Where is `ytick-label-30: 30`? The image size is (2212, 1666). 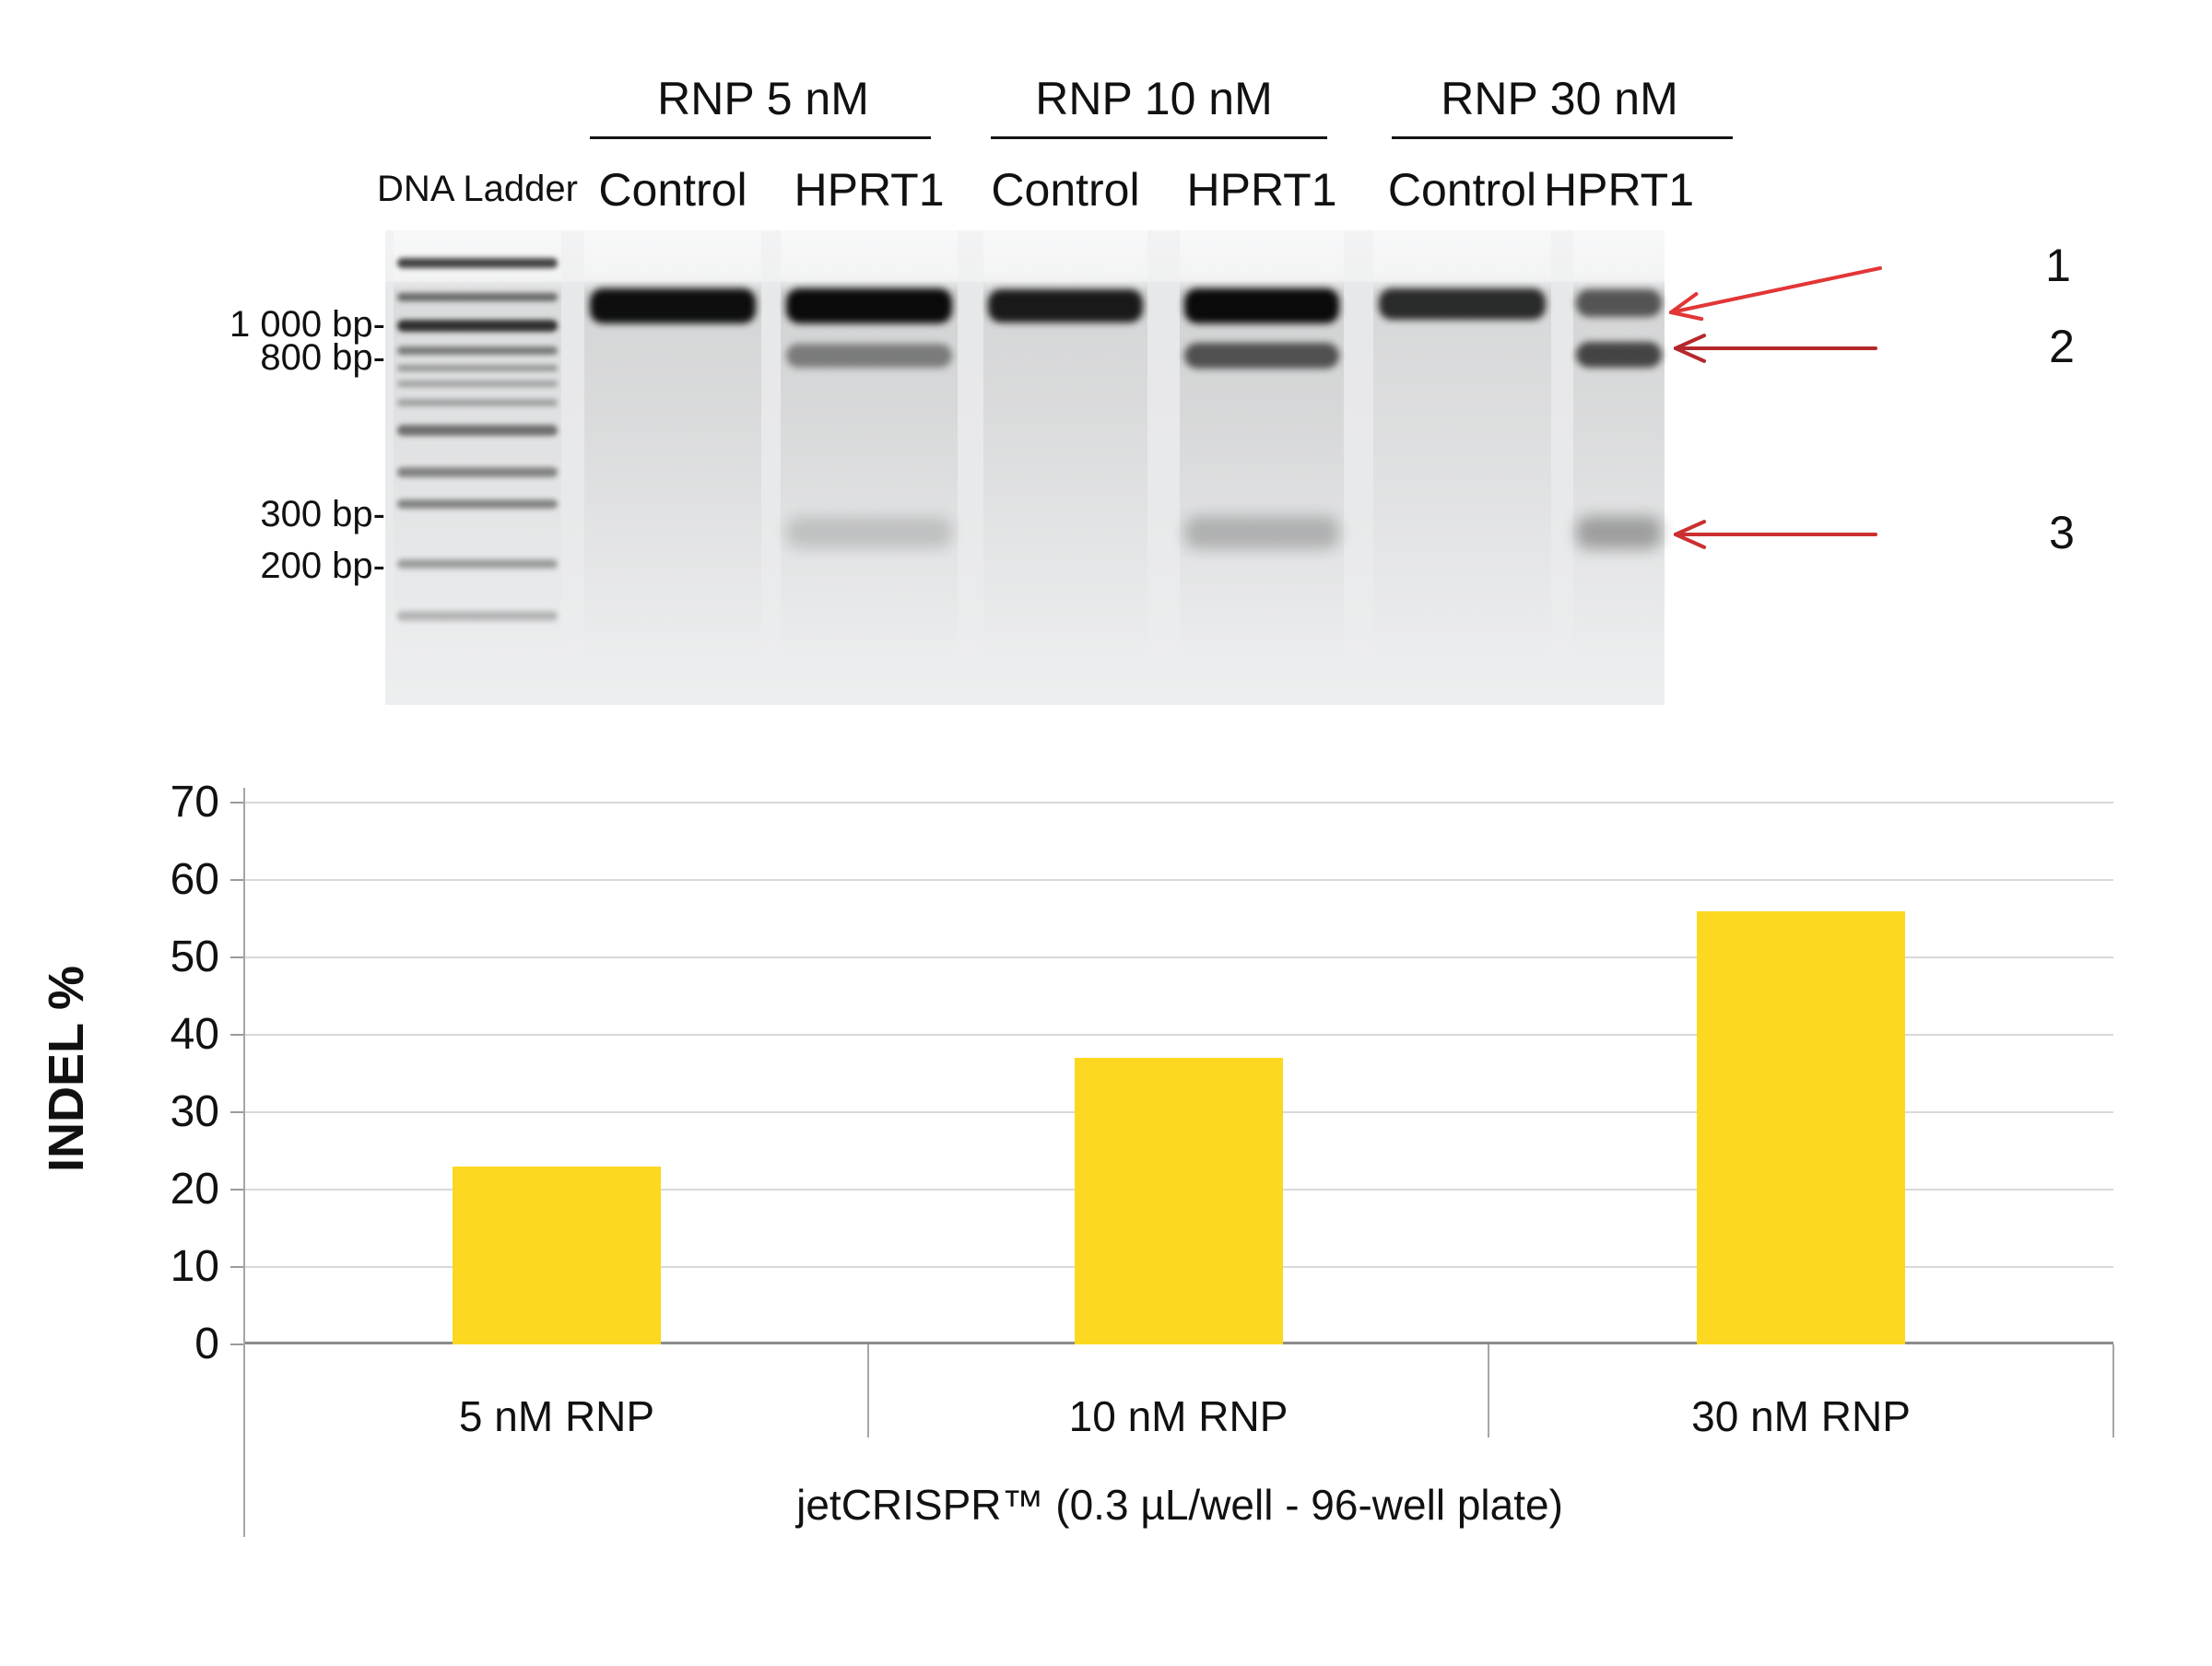
ytick-label-30: 30 is located at coordinates (194, 1111).